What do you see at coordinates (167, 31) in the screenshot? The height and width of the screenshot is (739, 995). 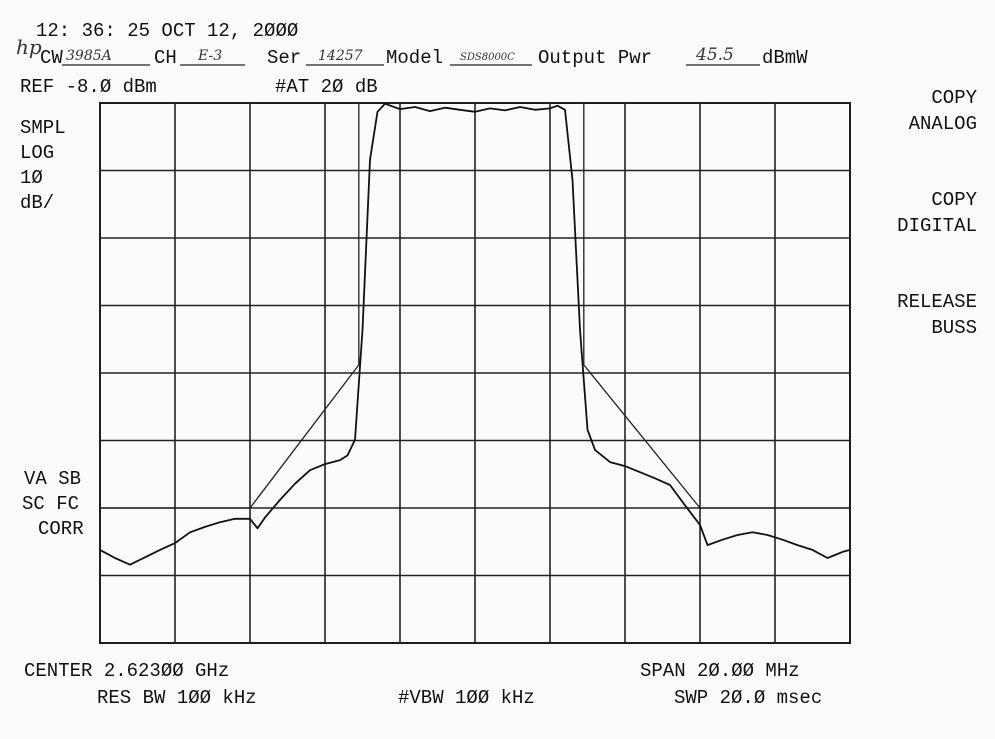 I see `timestamp: 12: 36: 25 OCT 12, 2ØØØ` at bounding box center [167, 31].